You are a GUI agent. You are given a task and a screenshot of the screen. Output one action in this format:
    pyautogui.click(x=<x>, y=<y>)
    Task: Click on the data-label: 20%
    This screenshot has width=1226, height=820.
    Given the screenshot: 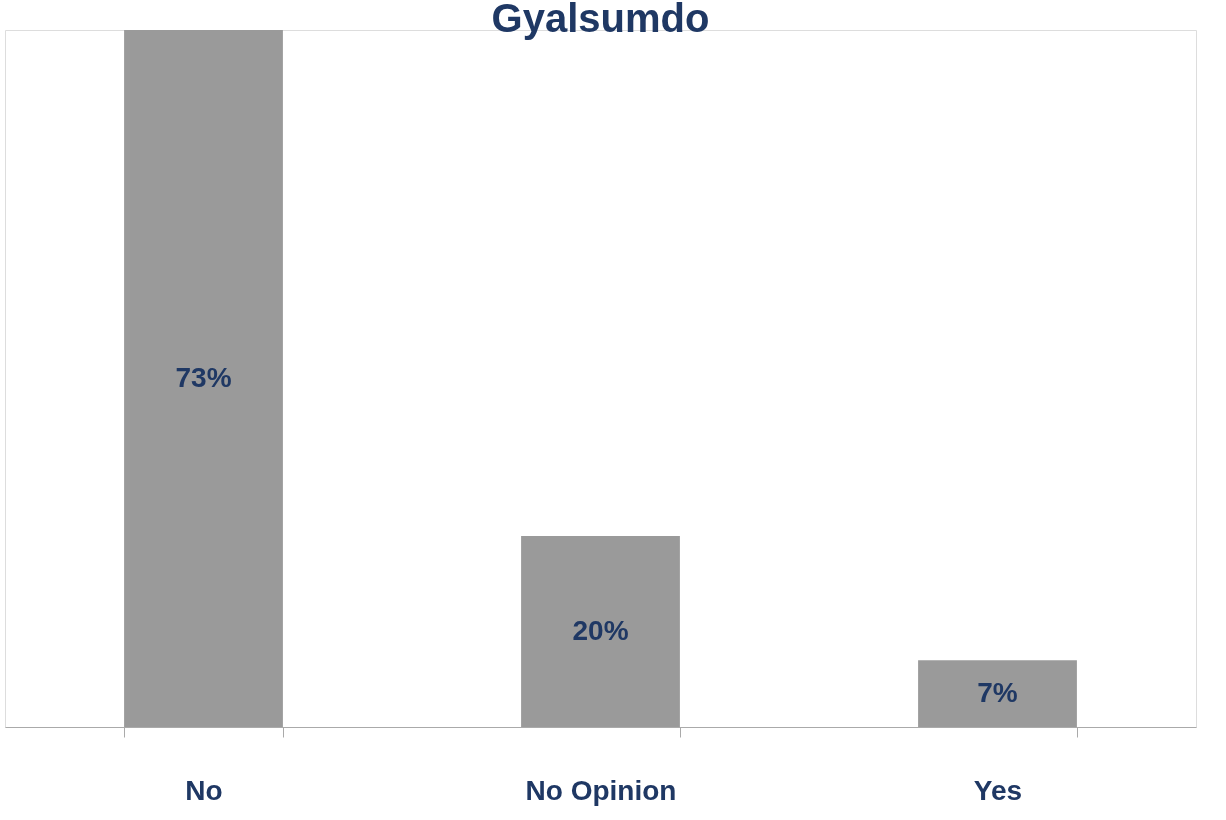 What is the action you would take?
    pyautogui.click(x=600, y=630)
    